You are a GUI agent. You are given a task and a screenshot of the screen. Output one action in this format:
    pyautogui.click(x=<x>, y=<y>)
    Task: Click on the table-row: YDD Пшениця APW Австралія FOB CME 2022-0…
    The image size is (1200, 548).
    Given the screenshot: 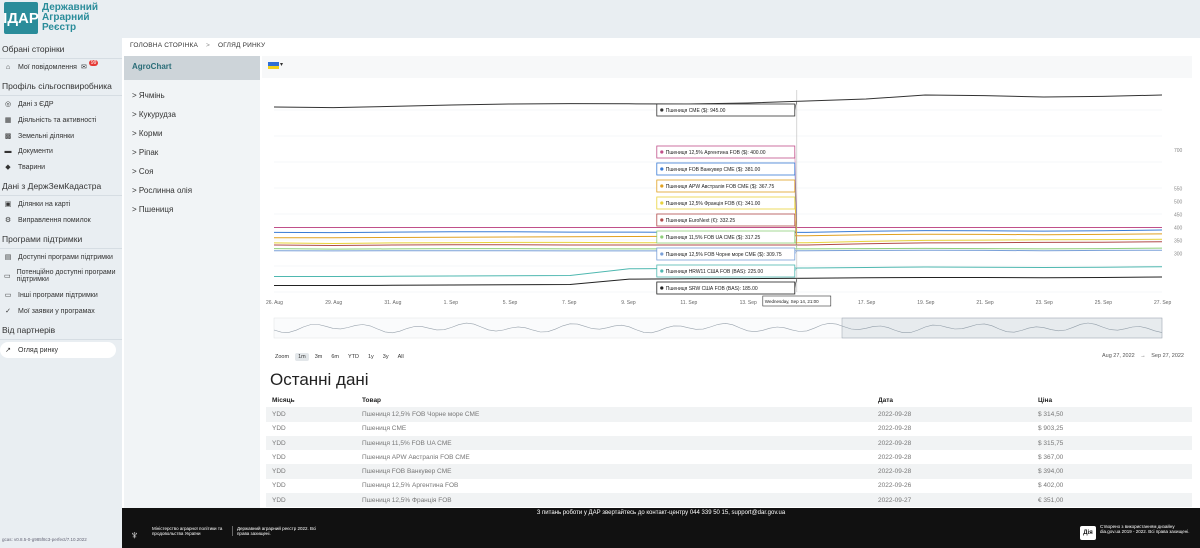 What is the action you would take?
    pyautogui.click(x=729, y=457)
    